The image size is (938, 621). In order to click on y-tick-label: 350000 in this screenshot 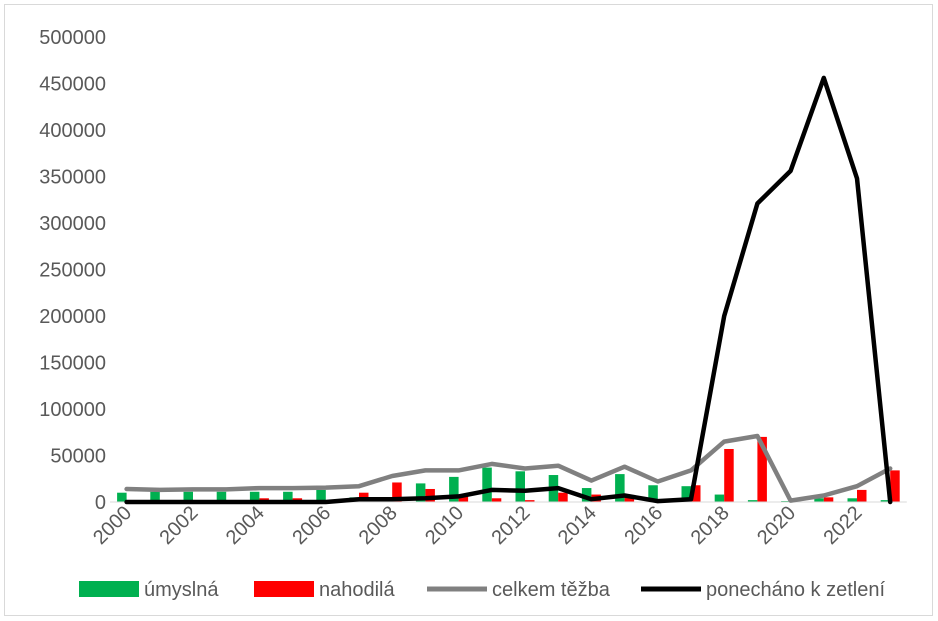, I will do `click(72, 178)`.